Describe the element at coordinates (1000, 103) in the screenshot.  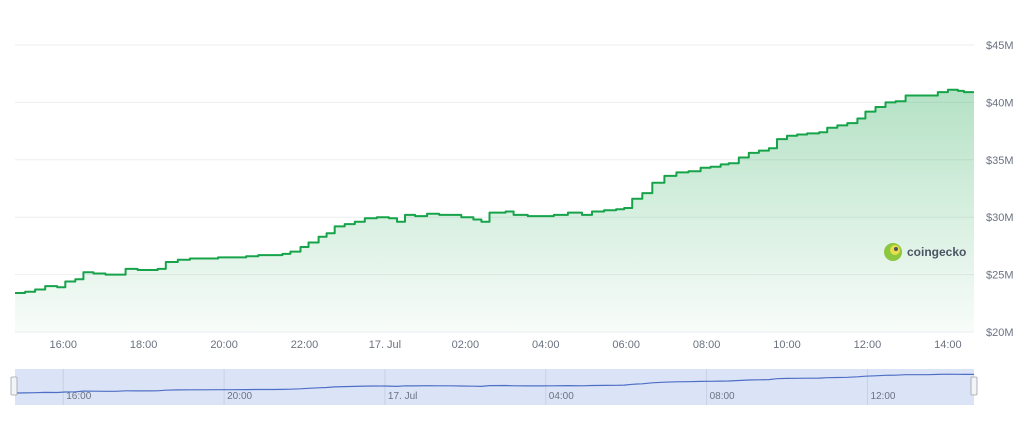
I see `y-tick-label: $40M` at that location.